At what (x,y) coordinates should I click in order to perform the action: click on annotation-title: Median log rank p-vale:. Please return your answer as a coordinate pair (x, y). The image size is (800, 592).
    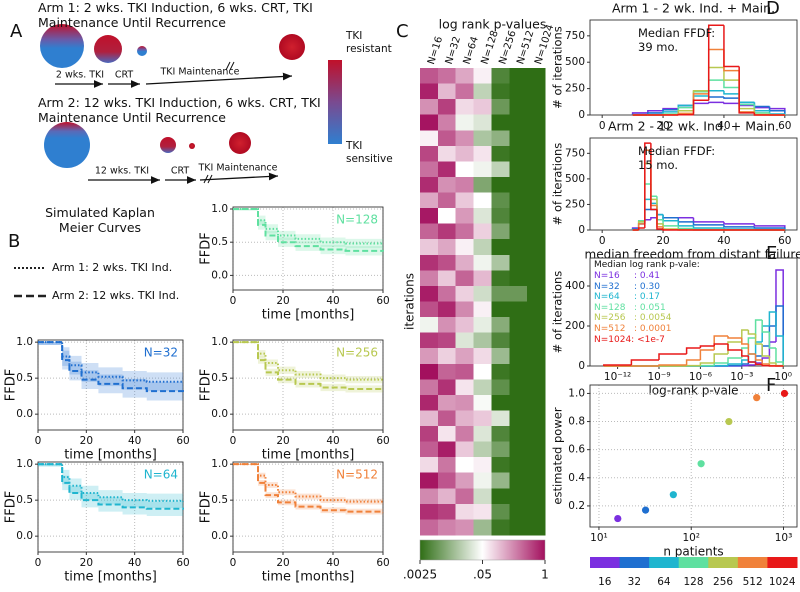
    Looking at the image, I should click on (647, 265).